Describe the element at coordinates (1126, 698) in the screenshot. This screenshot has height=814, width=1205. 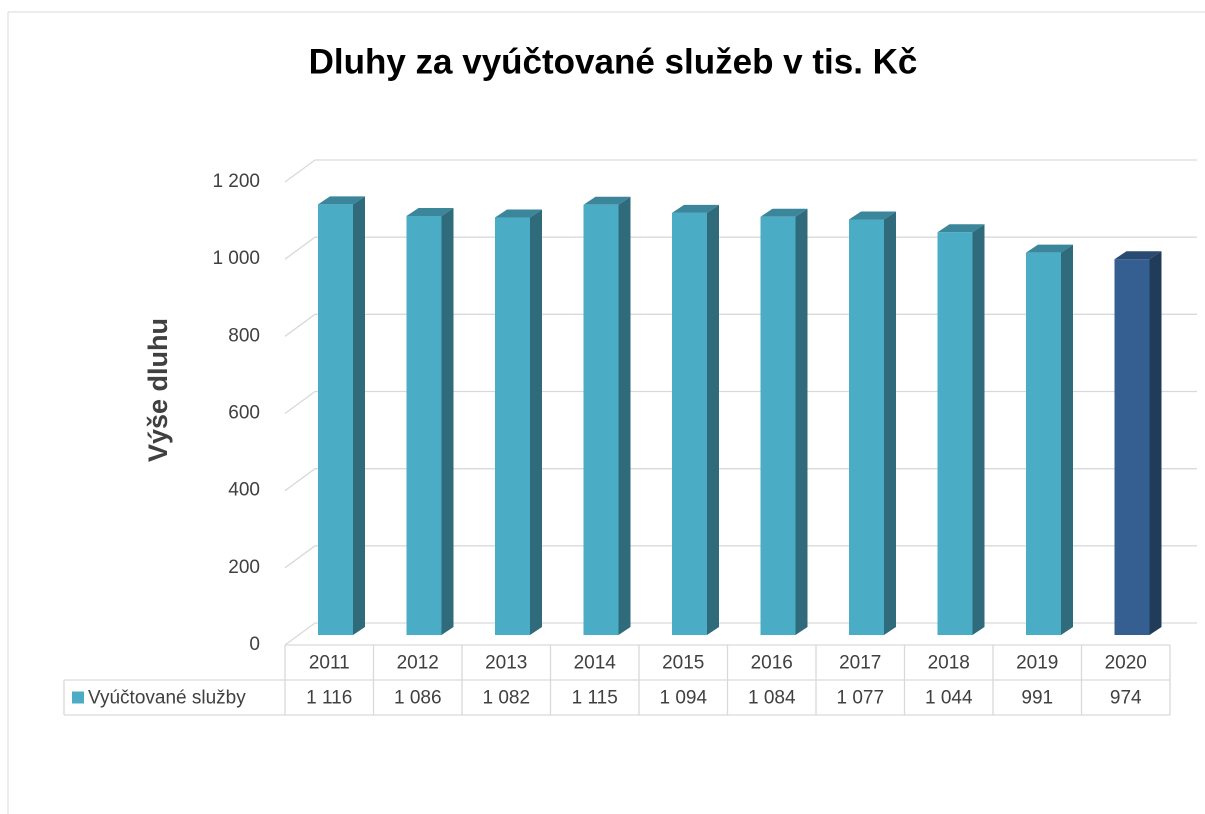
I see `data-table-value: 974` at that location.